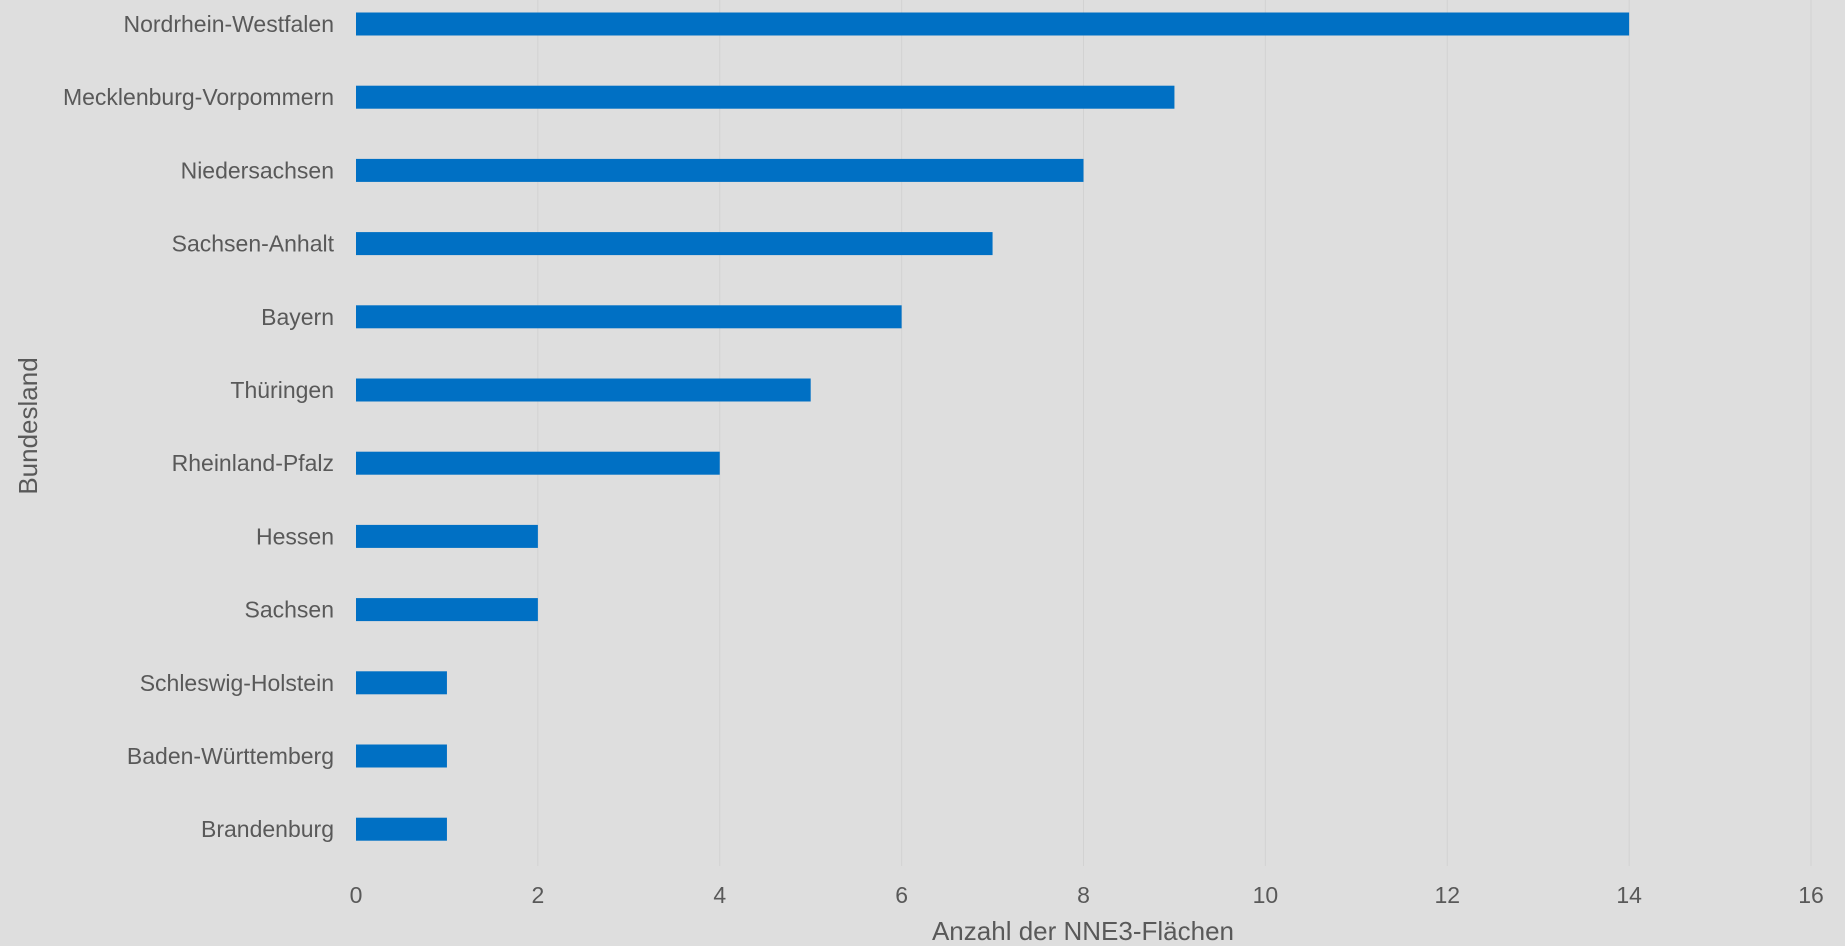  What do you see at coordinates (1266, 895) in the screenshot?
I see `x-tick-label: 10` at bounding box center [1266, 895].